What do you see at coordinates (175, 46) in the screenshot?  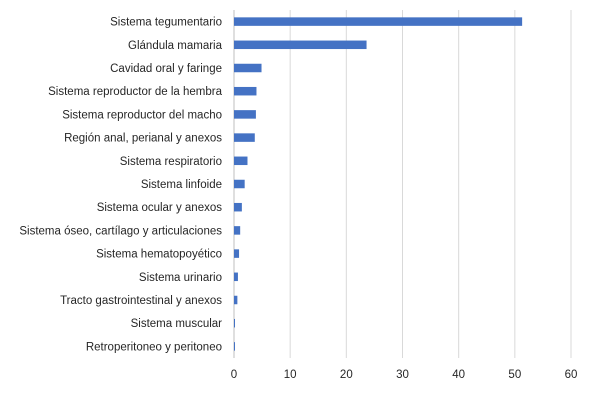 I see `category-label: Glándula mamaria` at bounding box center [175, 46].